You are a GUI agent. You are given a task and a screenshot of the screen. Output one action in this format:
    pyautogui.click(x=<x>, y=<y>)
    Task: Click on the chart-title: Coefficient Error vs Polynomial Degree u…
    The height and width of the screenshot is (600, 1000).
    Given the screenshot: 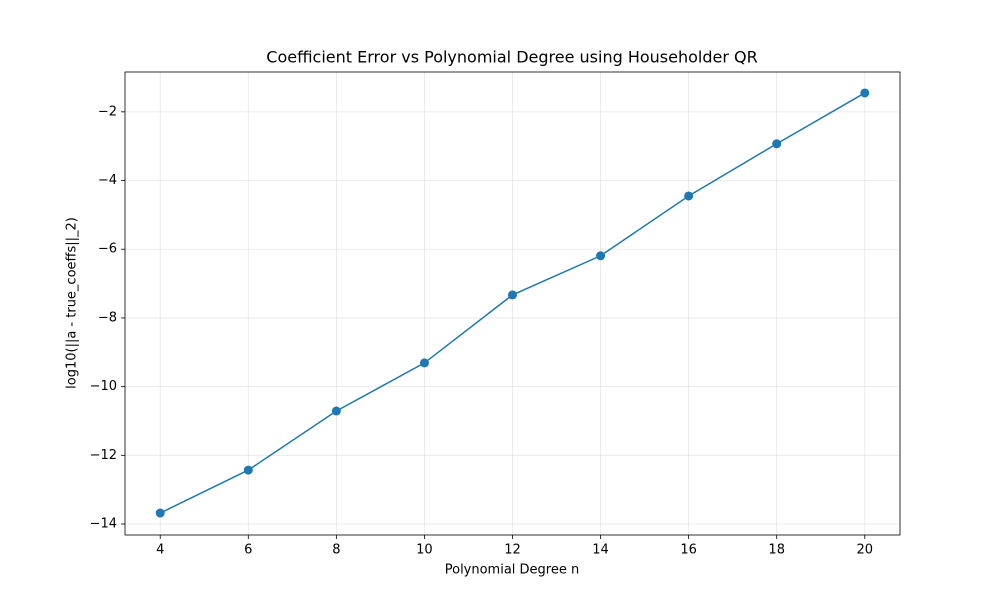 What is the action you would take?
    pyautogui.click(x=511, y=57)
    